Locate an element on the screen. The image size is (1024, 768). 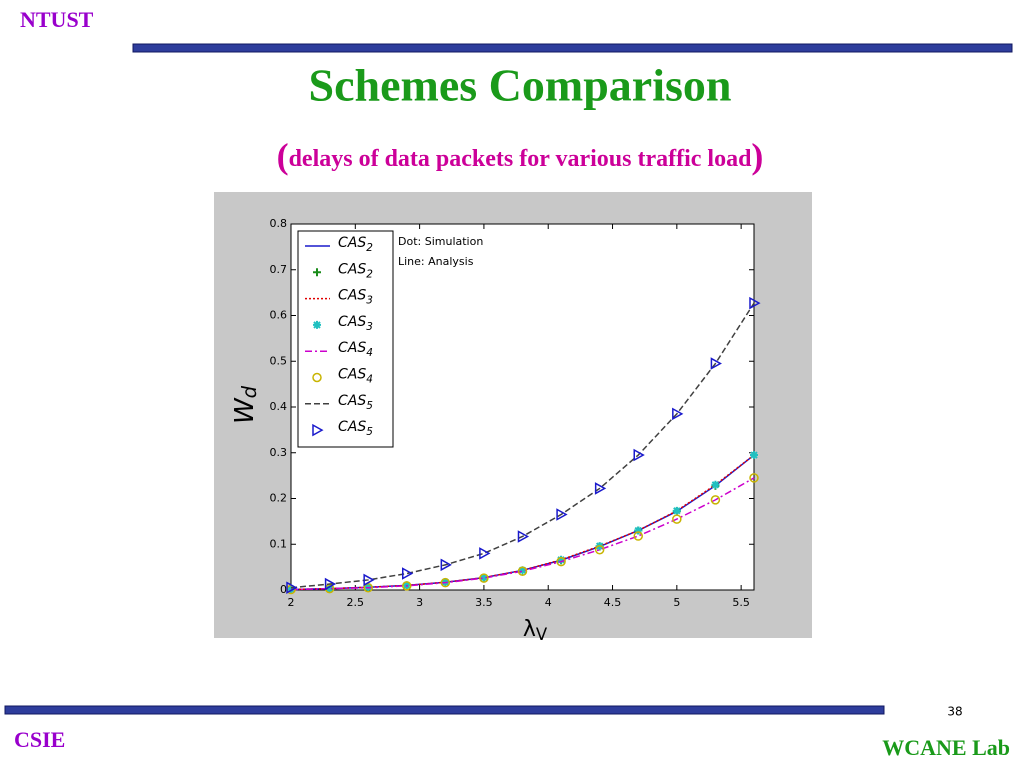
y-axis-label: Wd is located at coordinates (245, 404).